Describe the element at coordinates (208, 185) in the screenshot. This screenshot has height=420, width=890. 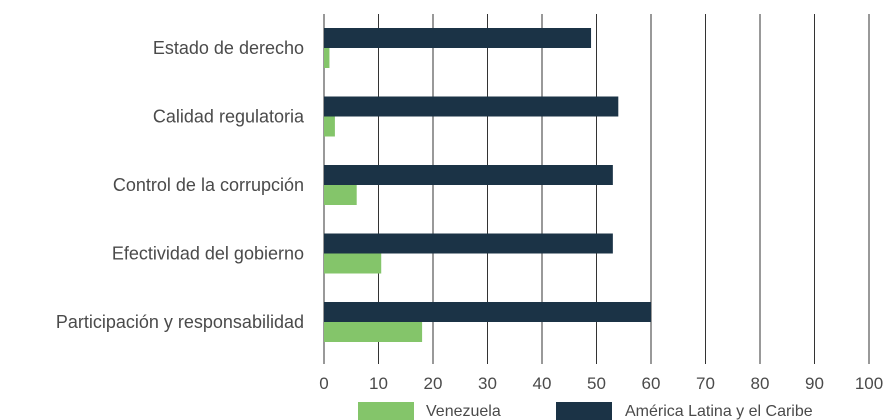
I see `category-label: Control de la corrupción` at that location.